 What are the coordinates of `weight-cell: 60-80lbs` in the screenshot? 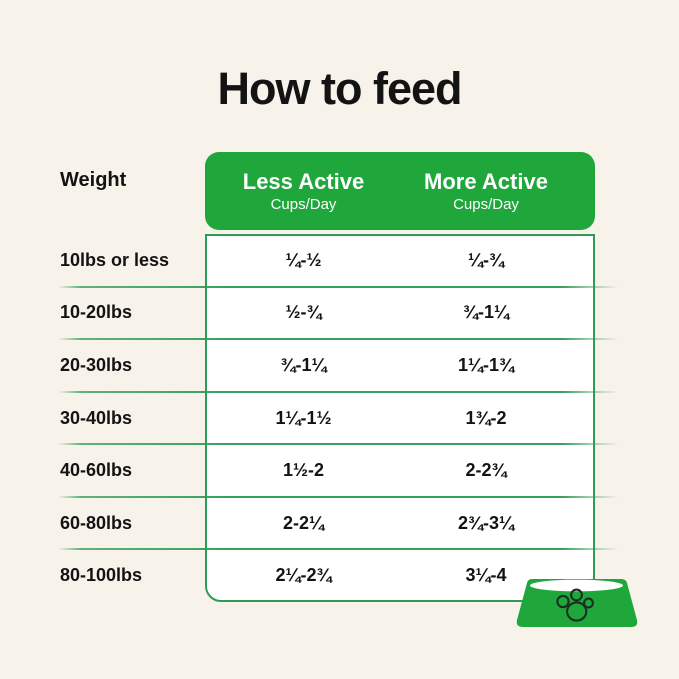 It's located at (96, 522).